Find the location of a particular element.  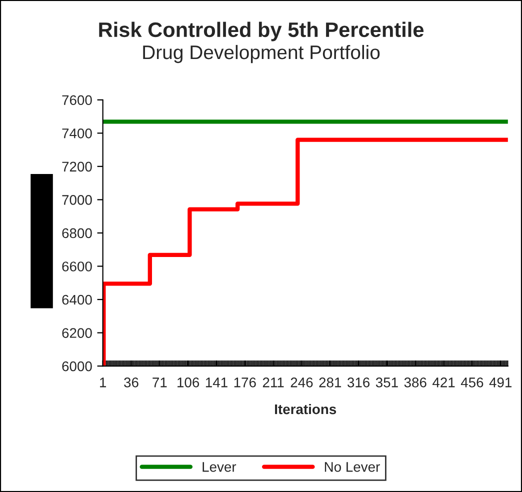

legend-label: No Lever is located at coordinates (352, 467).